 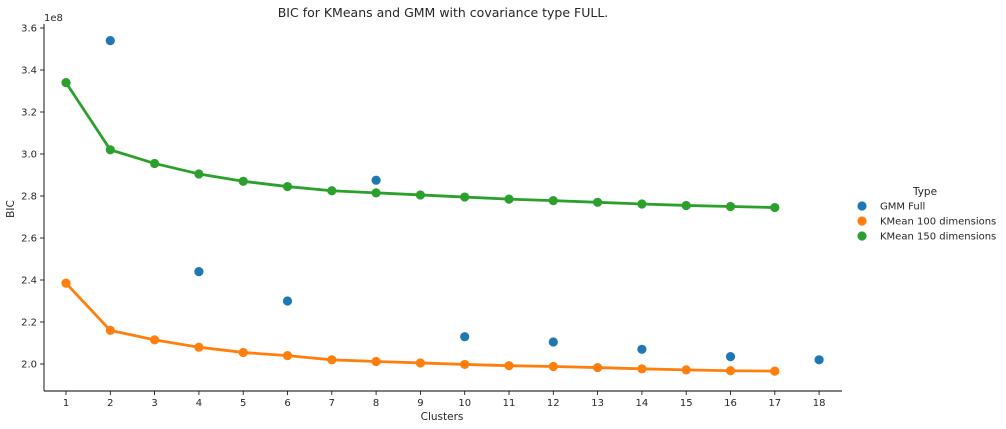 What do you see at coordinates (938, 222) in the screenshot?
I see `legend-label: KMean 100 dimensions` at bounding box center [938, 222].